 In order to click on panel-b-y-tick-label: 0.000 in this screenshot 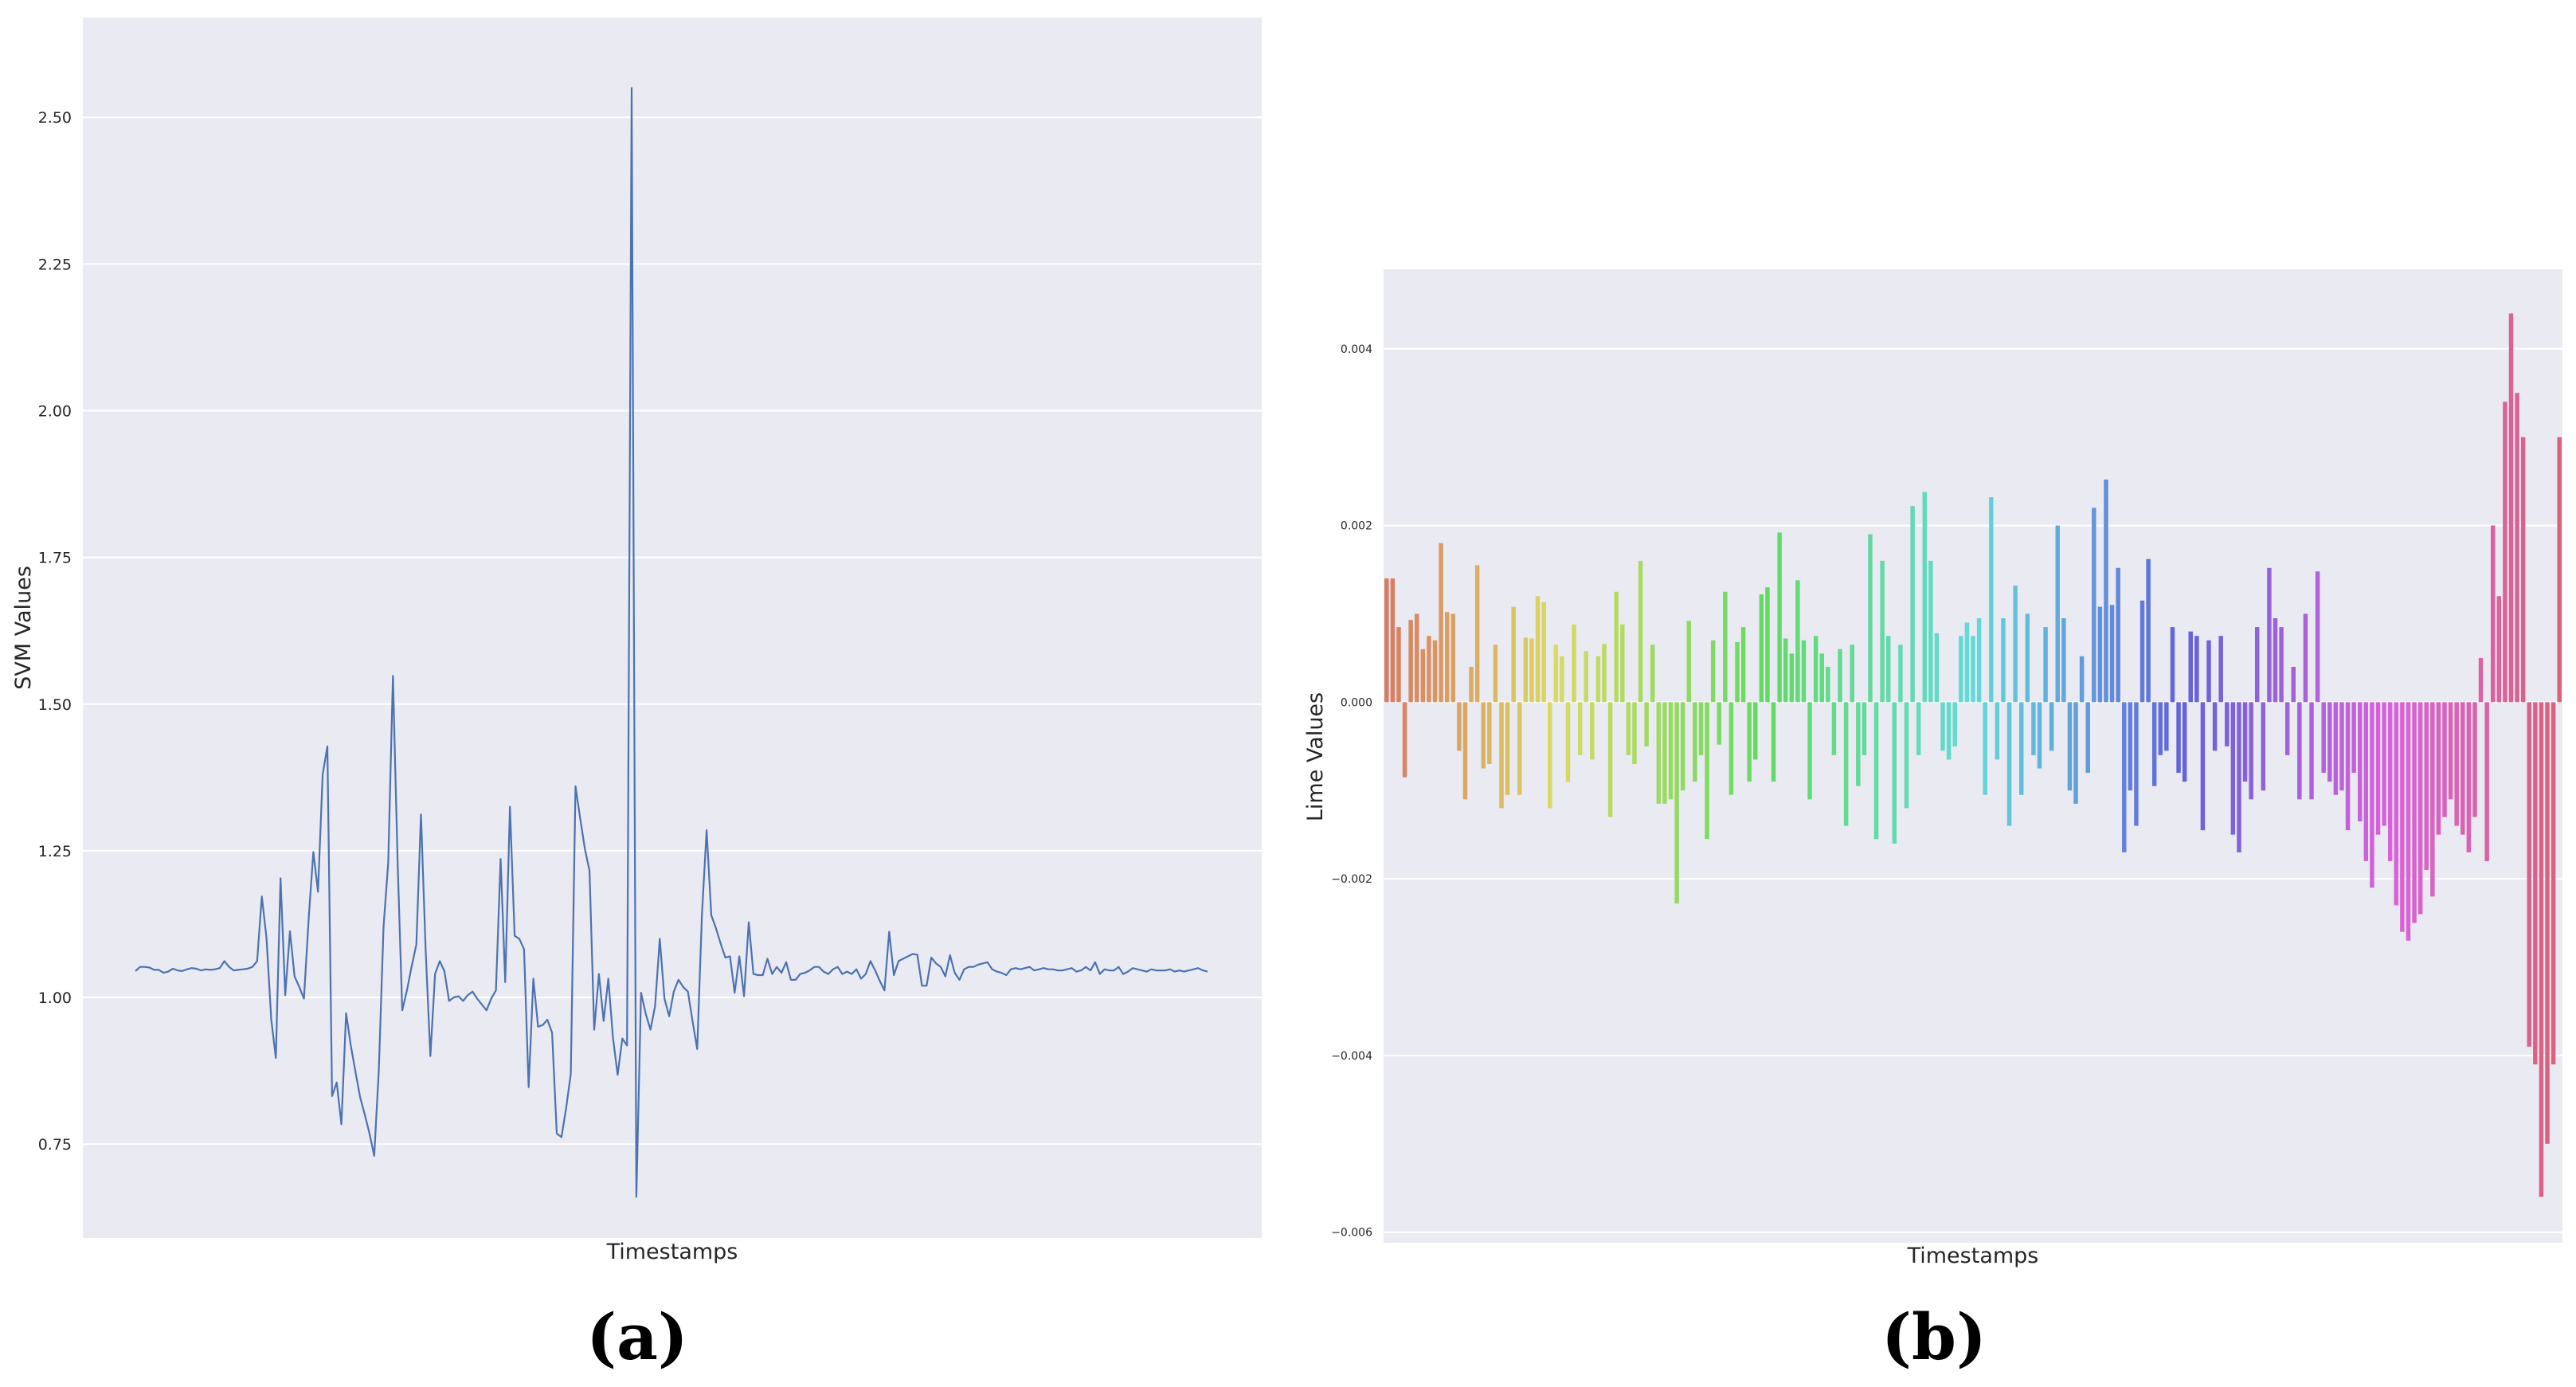, I will do `click(1356, 702)`.